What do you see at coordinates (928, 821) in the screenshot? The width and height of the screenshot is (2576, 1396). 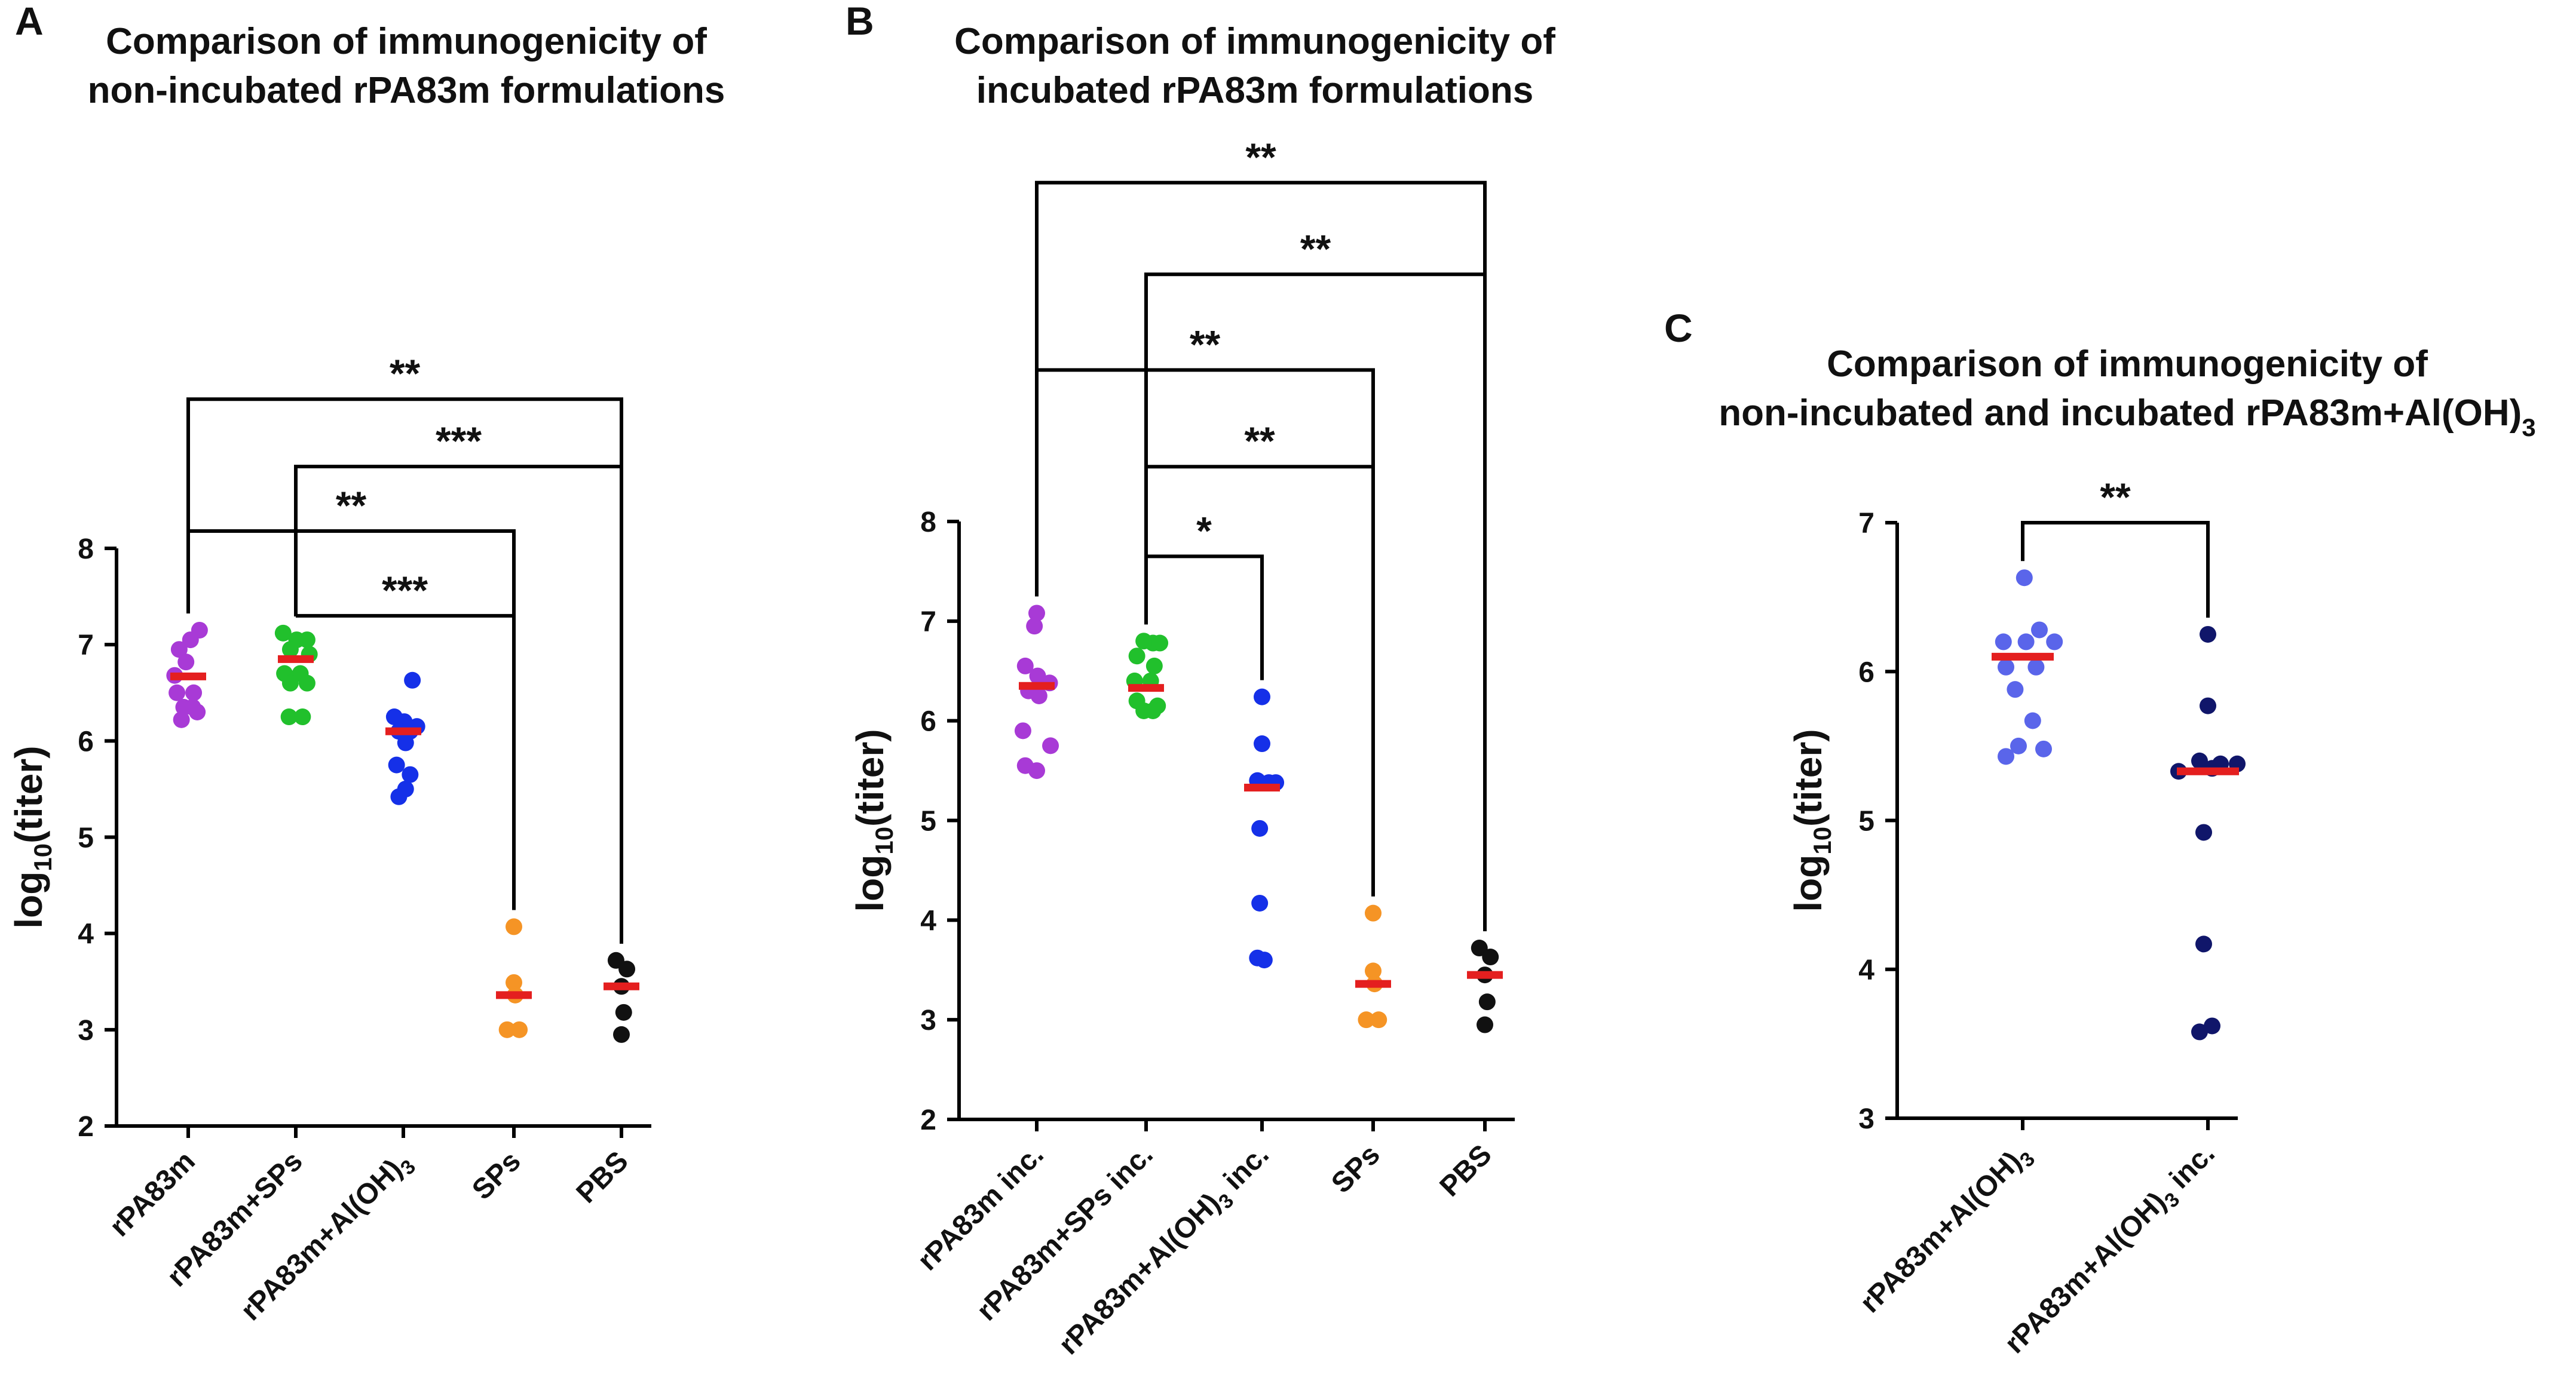 I see `y-tick-label: 5` at bounding box center [928, 821].